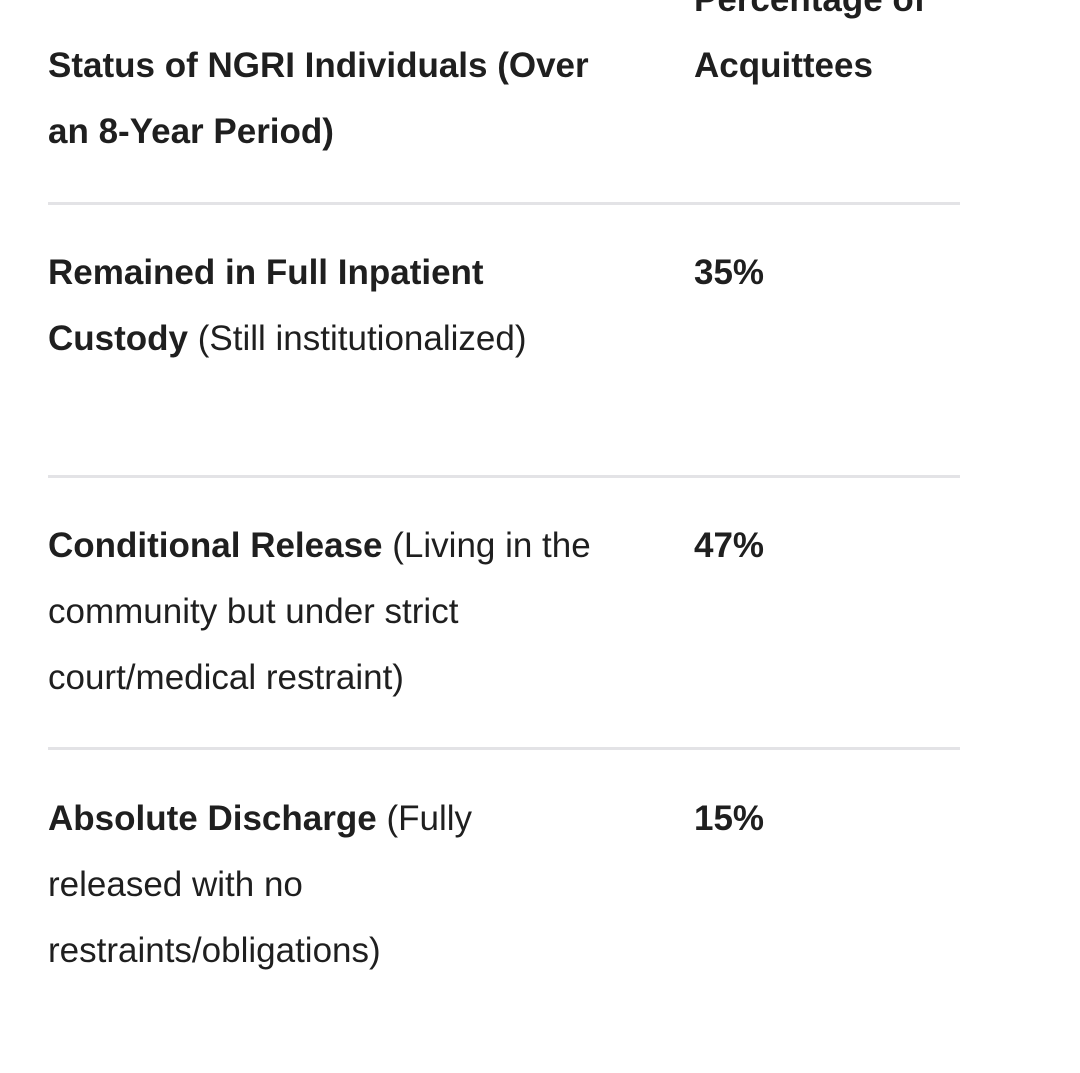  I want to click on status-label: Conditional Release, so click(215, 545).